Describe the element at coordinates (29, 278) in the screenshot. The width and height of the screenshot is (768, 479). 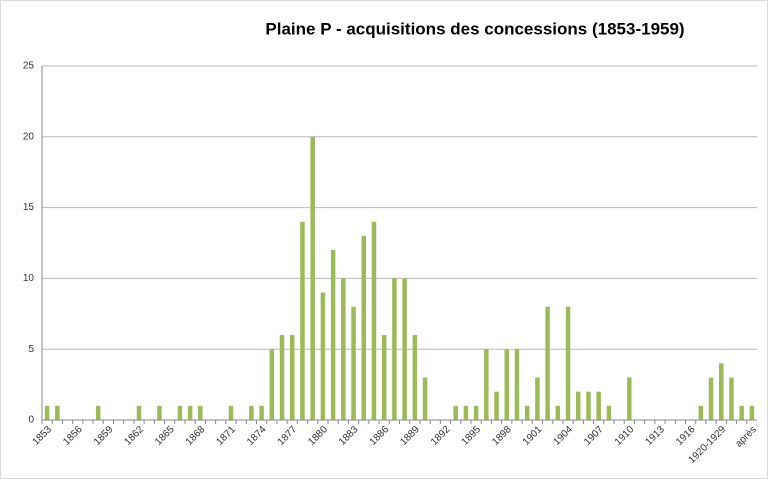
I see `y-tick-label: 10` at that location.